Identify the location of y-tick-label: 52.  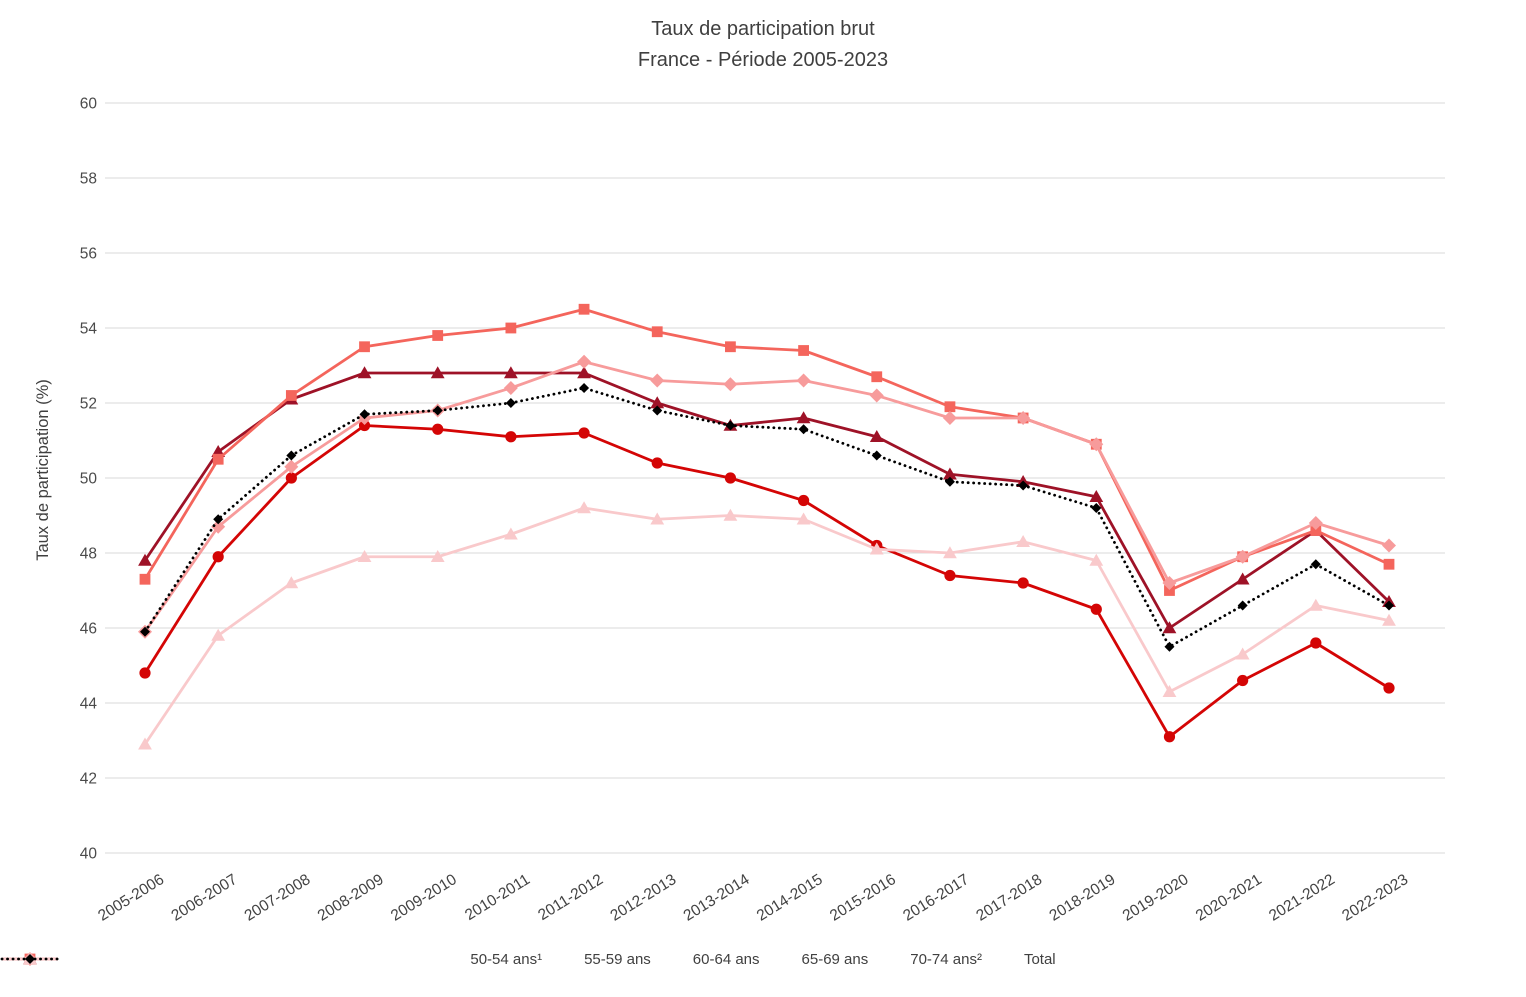
(88, 404).